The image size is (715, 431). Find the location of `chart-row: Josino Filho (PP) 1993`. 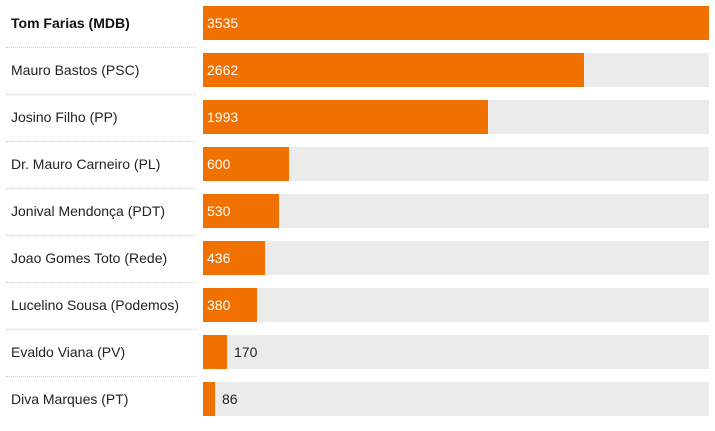

chart-row: Josino Filho (PP) 1993 is located at coordinates (357, 117).